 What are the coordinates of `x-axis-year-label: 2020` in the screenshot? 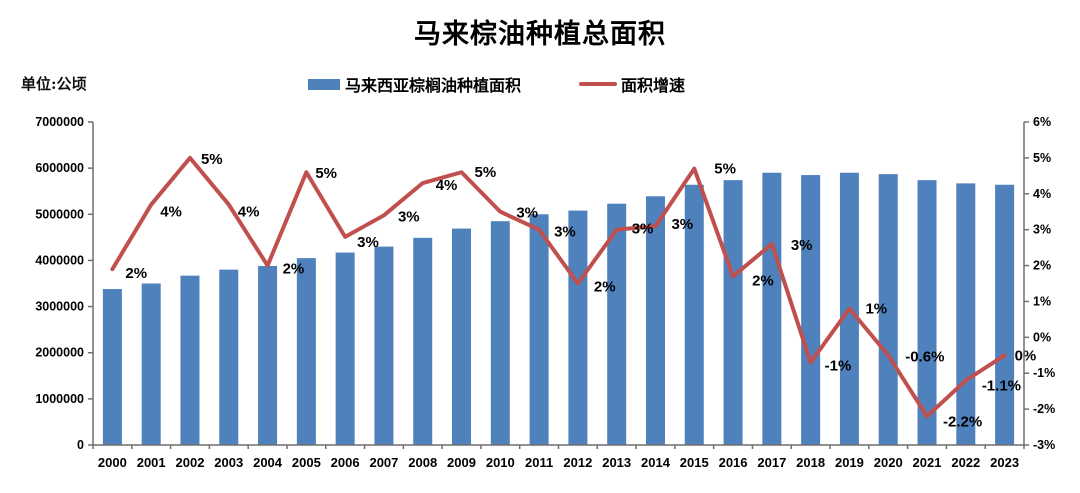 It's located at (888, 462).